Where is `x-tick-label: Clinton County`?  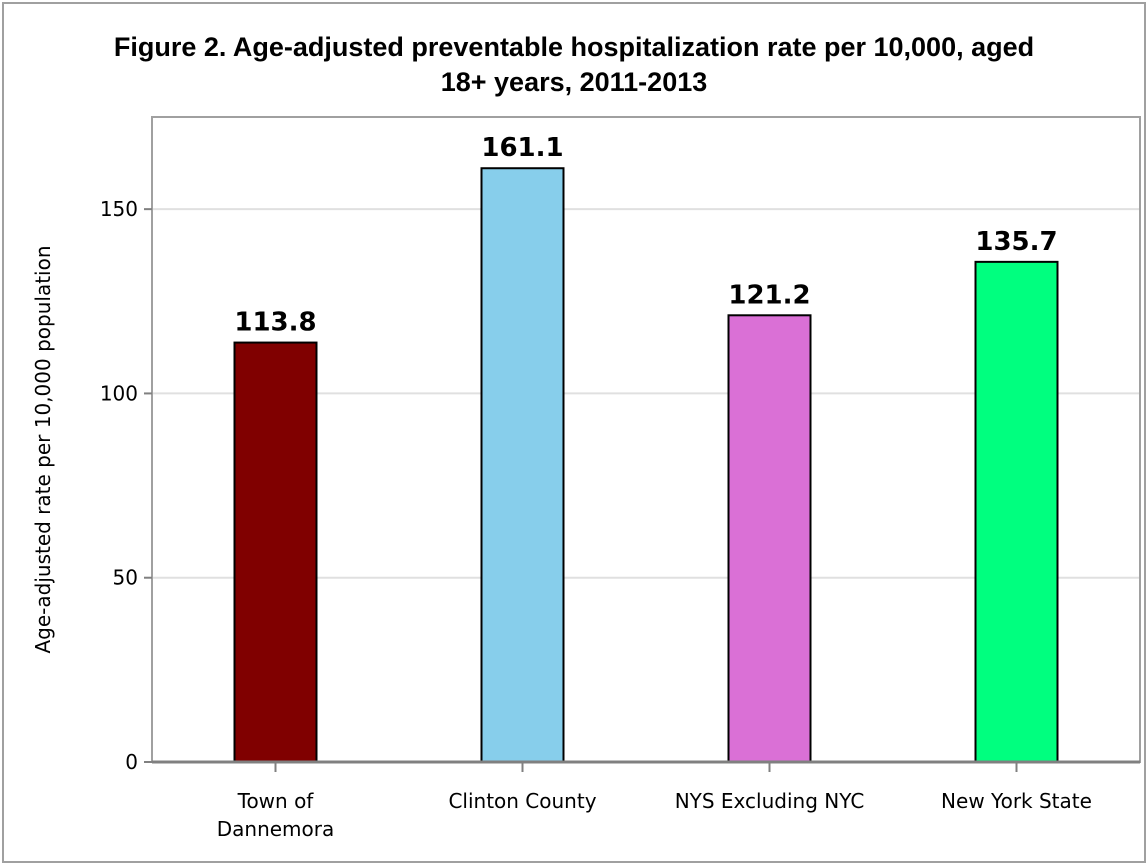 x-tick-label: Clinton County is located at coordinates (522, 801).